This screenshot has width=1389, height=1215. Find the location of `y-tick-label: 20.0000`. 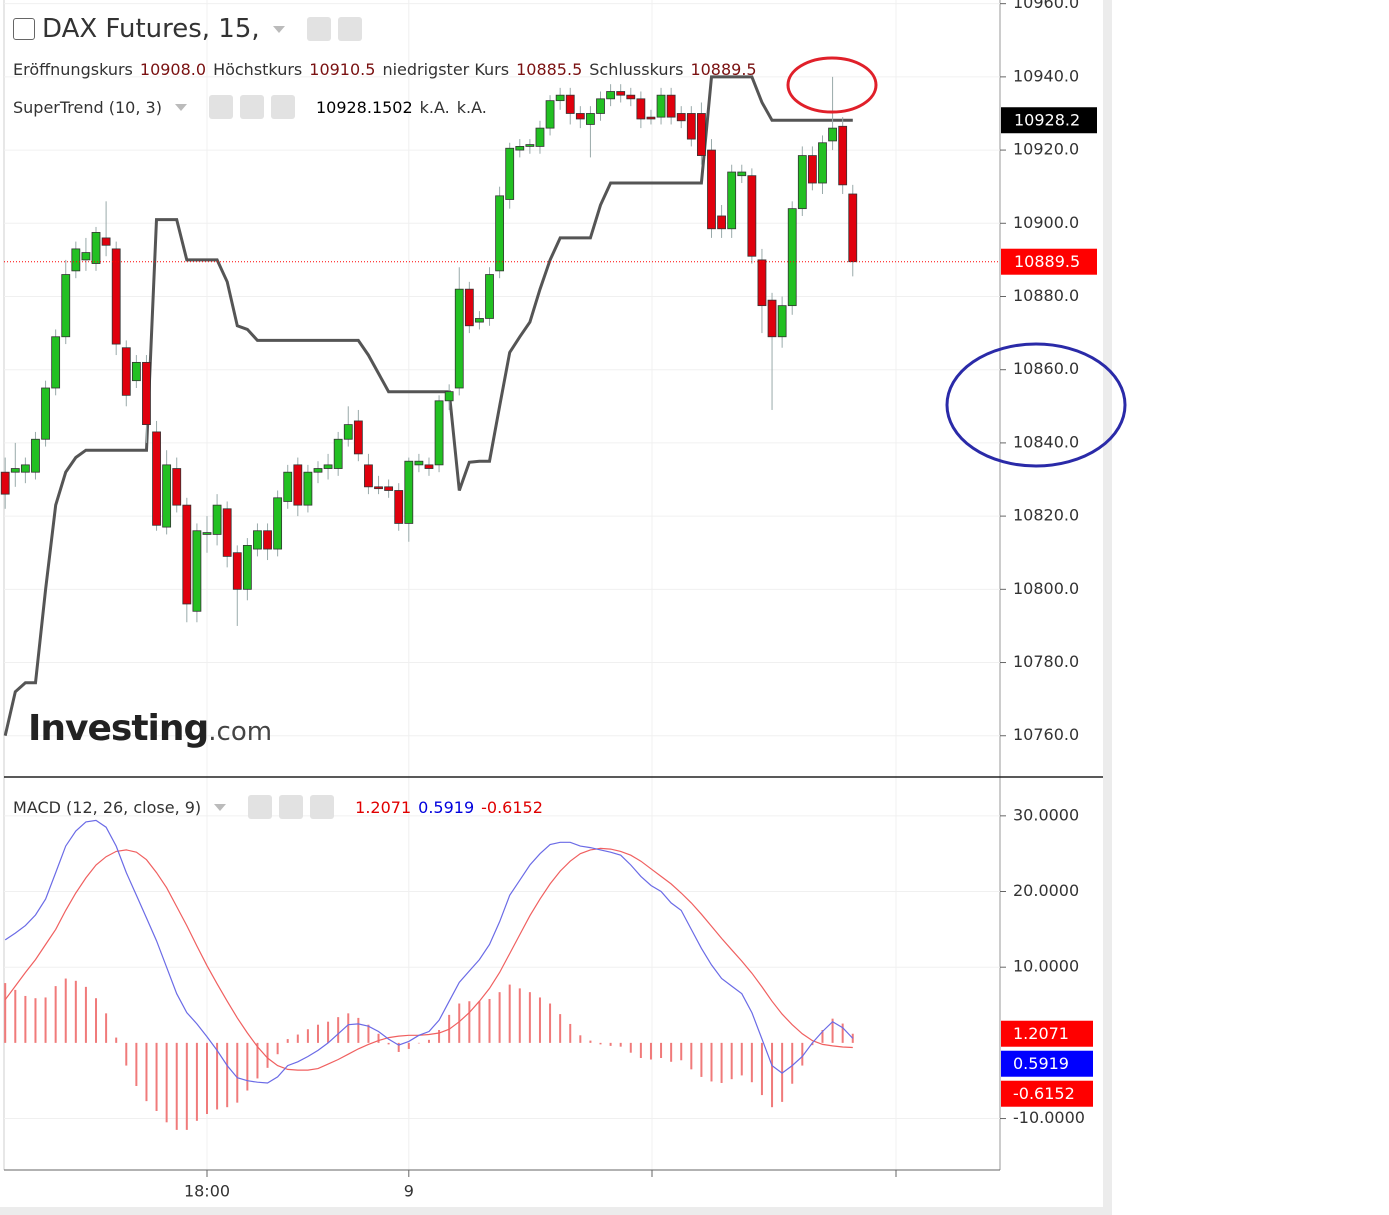

y-tick-label: 20.0000 is located at coordinates (1046, 890).